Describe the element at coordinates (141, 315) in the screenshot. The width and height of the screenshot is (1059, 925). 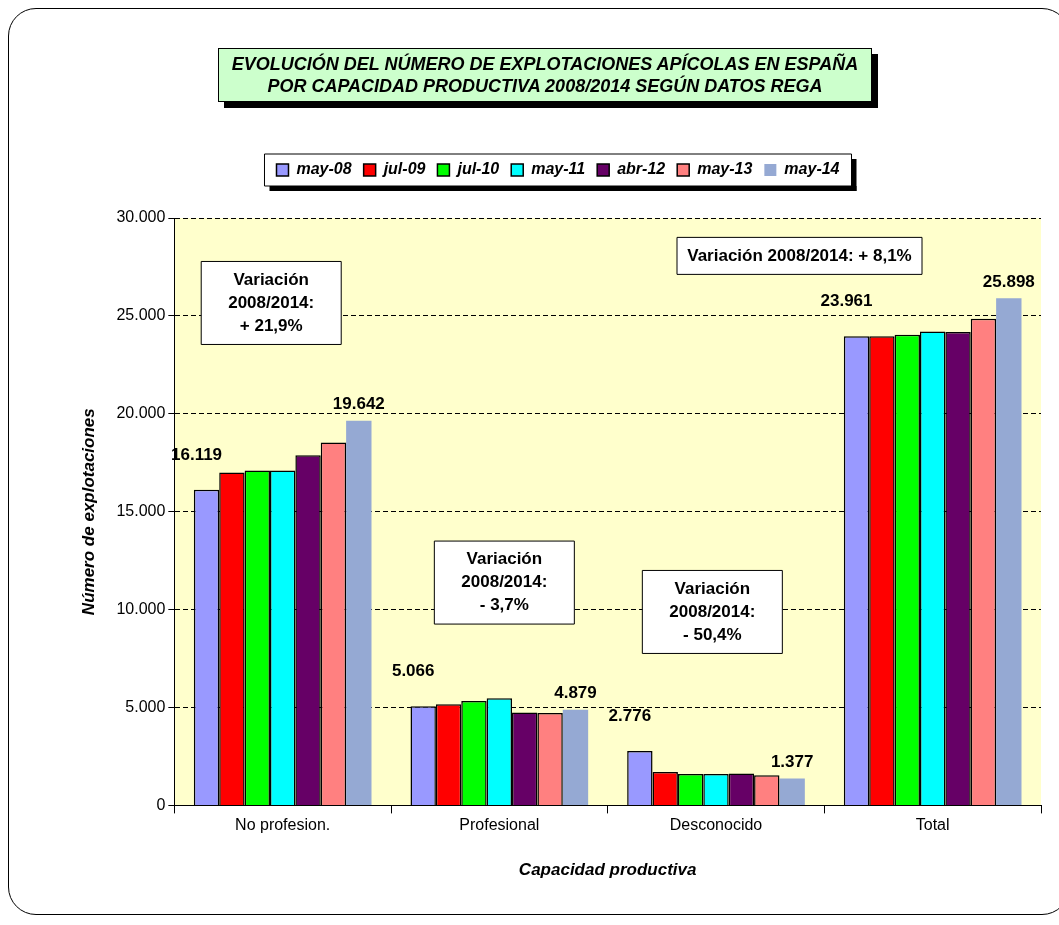
I see `y-tick-label: 25.000` at that location.